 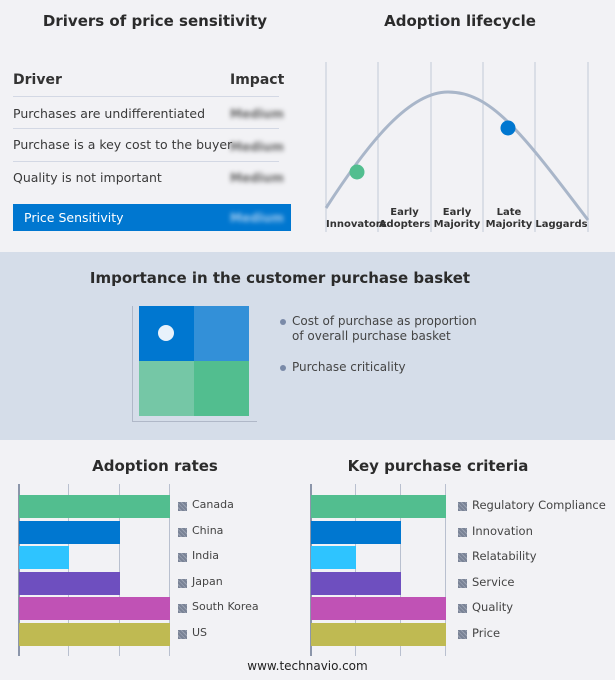 What do you see at coordinates (225, 606) in the screenshot?
I see `legend-label: South Korea` at bounding box center [225, 606].